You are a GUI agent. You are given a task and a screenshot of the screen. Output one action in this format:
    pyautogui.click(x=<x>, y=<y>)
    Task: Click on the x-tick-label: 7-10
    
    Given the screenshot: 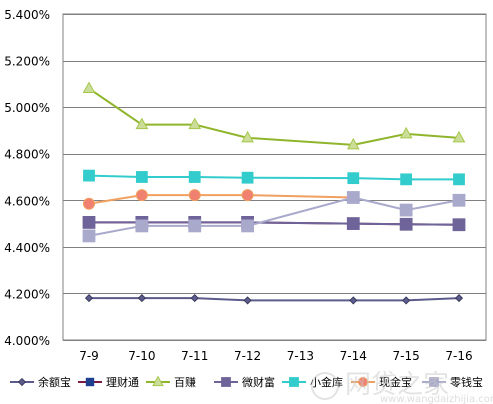 What is the action you would take?
    pyautogui.click(x=141, y=356)
    